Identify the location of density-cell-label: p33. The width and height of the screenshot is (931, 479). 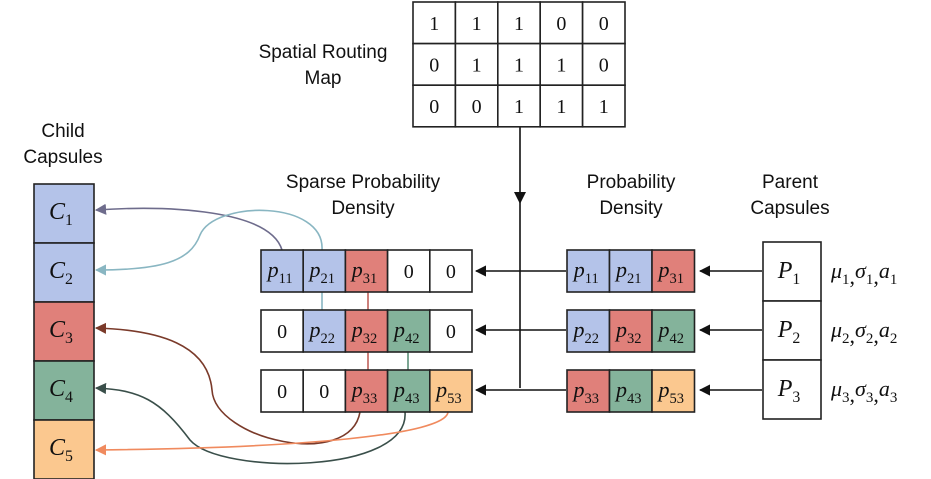
(585, 392).